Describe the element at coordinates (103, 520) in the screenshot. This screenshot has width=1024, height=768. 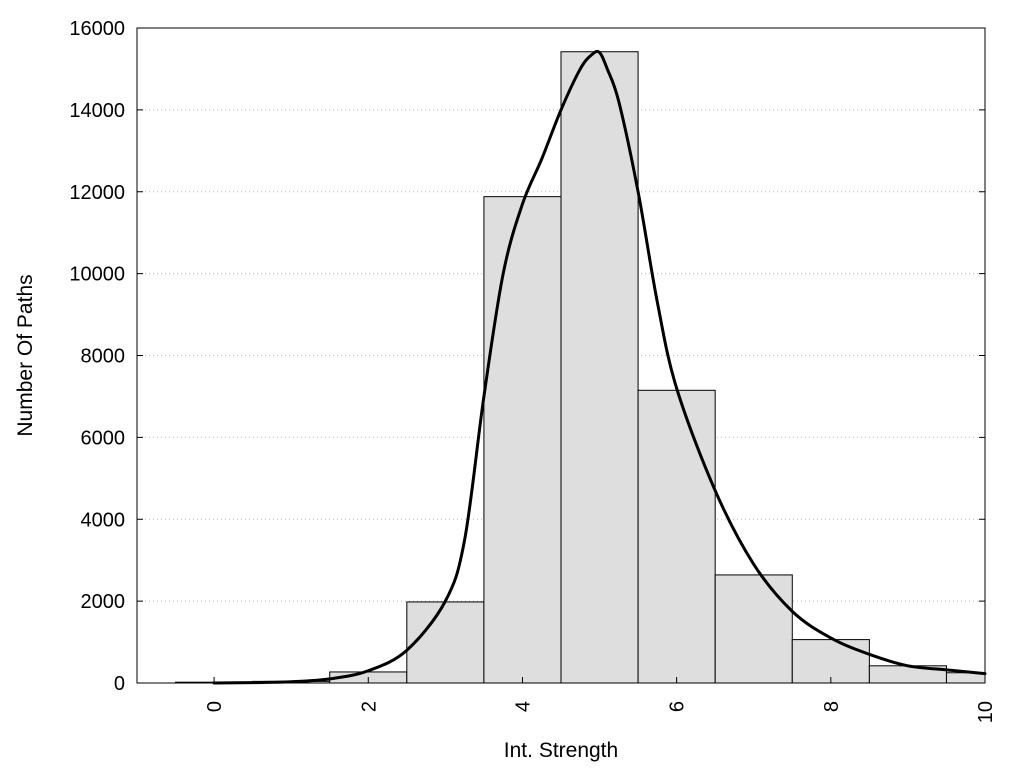
I see `y-tick-label-4000: 4000` at that location.